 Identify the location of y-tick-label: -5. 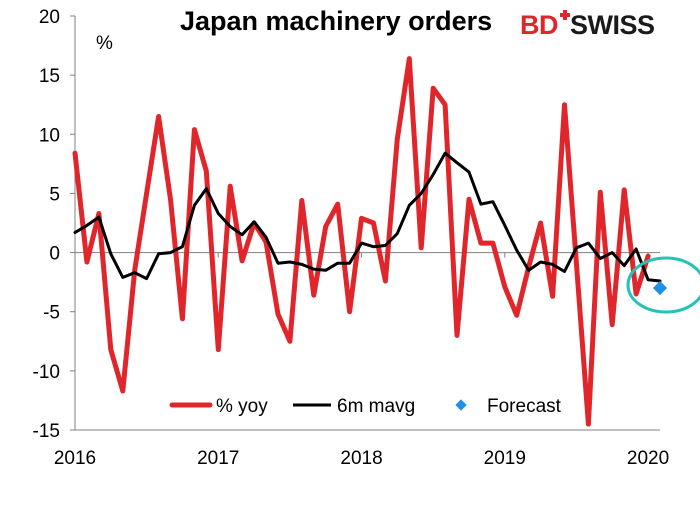
(51, 313).